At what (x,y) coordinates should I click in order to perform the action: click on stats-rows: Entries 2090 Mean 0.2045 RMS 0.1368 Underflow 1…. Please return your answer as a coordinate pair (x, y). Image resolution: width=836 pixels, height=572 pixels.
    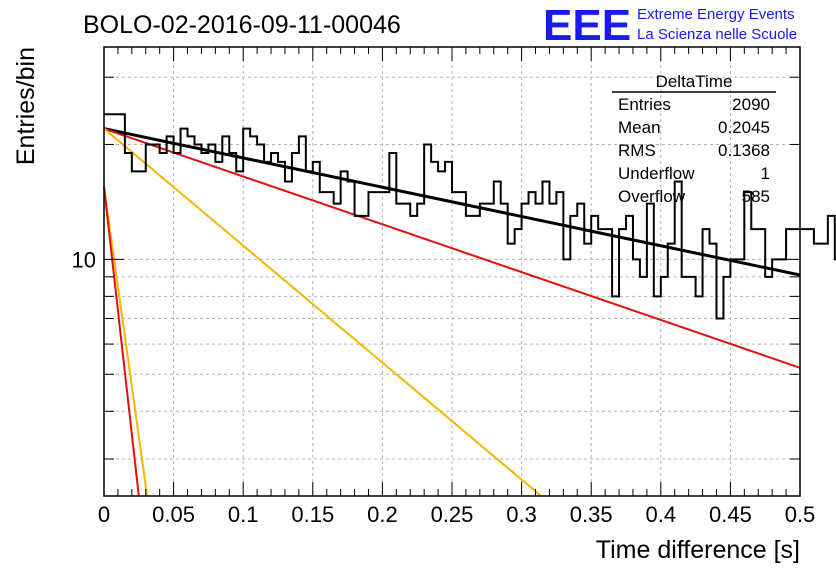
    Looking at the image, I should click on (694, 150).